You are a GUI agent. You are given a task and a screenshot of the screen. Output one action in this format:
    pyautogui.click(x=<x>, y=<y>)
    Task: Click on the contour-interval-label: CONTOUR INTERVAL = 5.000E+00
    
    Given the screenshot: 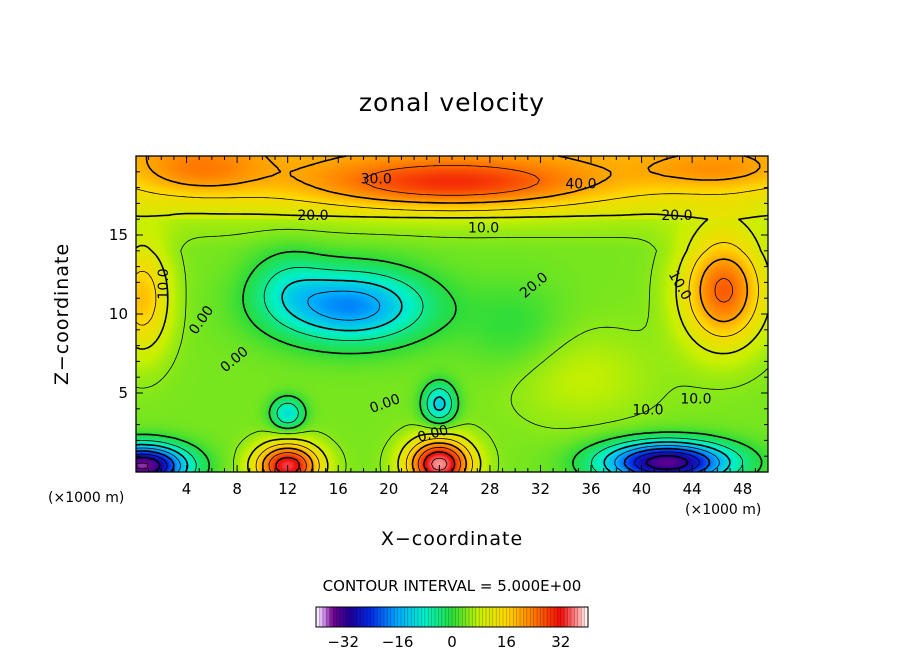 What is the action you would take?
    pyautogui.click(x=452, y=586)
    